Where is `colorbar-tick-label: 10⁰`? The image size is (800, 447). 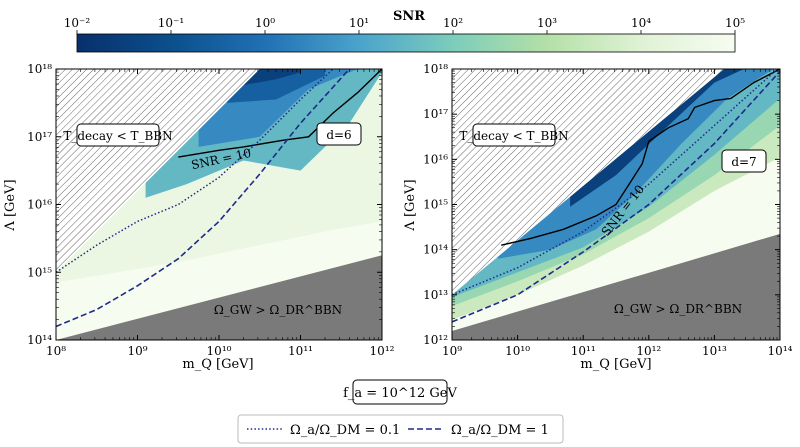
colorbar-tick-label: 10⁰ is located at coordinates (265, 23).